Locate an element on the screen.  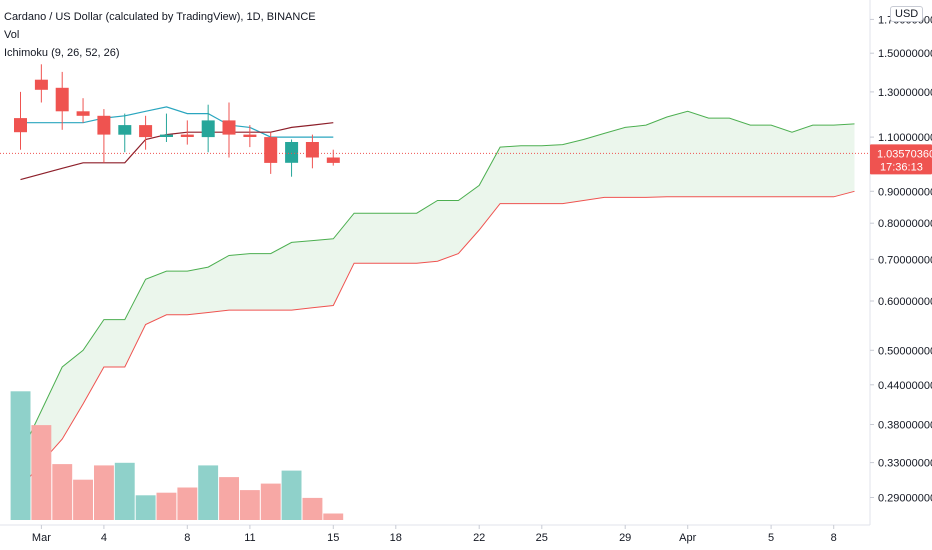
base-line is located at coordinates (177, 151).